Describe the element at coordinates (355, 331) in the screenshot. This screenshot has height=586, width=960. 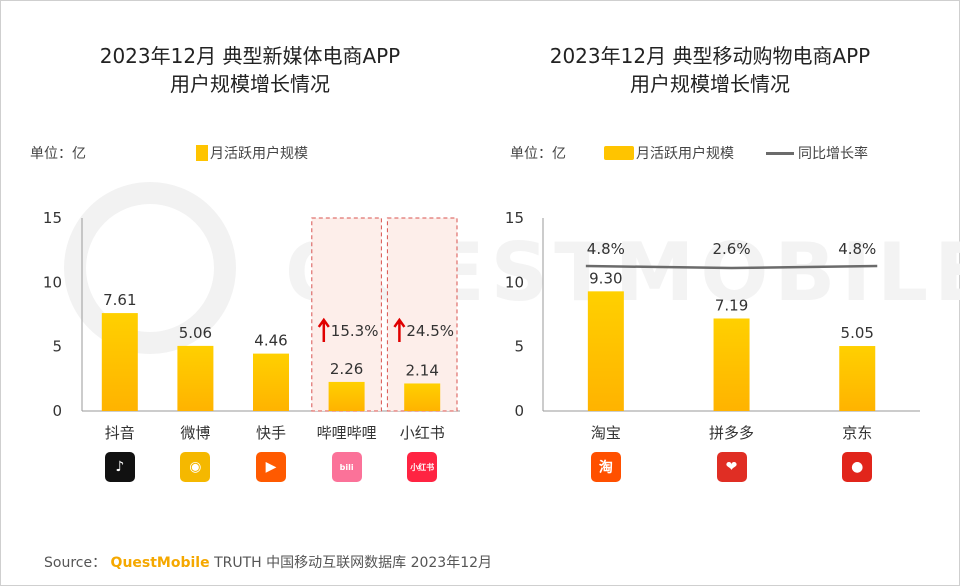
I see `growth-rate-label: 15.3%` at that location.